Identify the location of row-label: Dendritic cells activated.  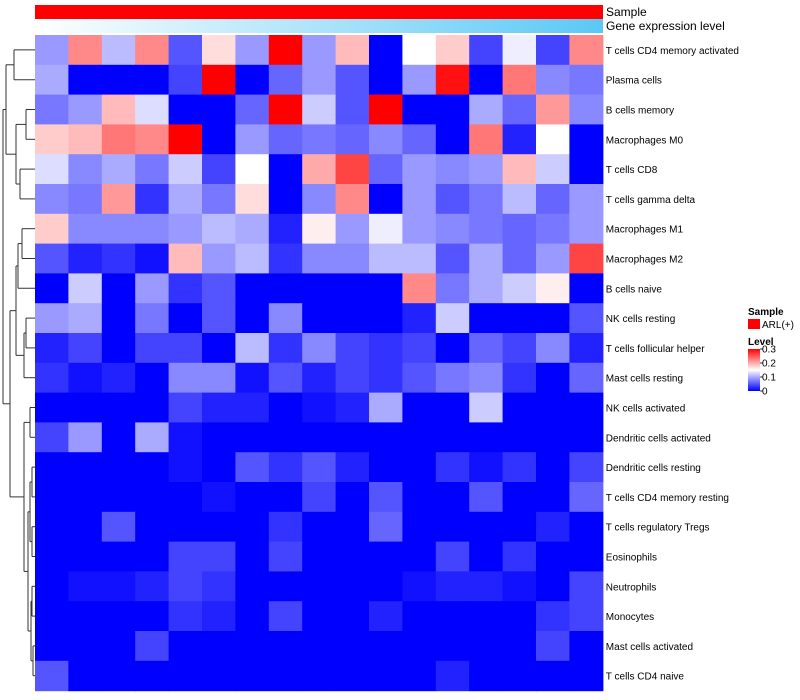
(658, 438).